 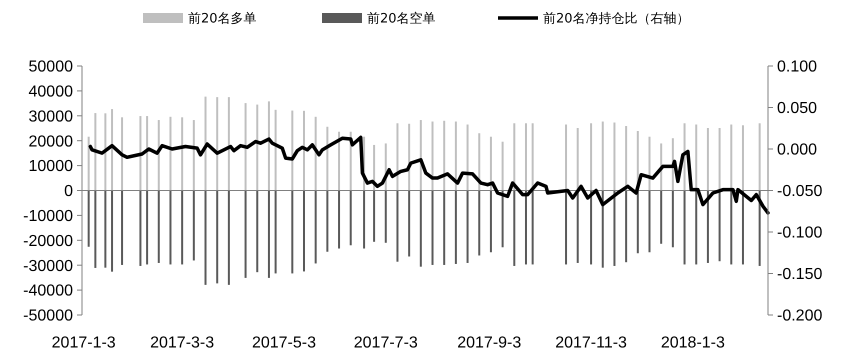 I want to click on y2-tick-label: -0.200, so click(x=799, y=316).